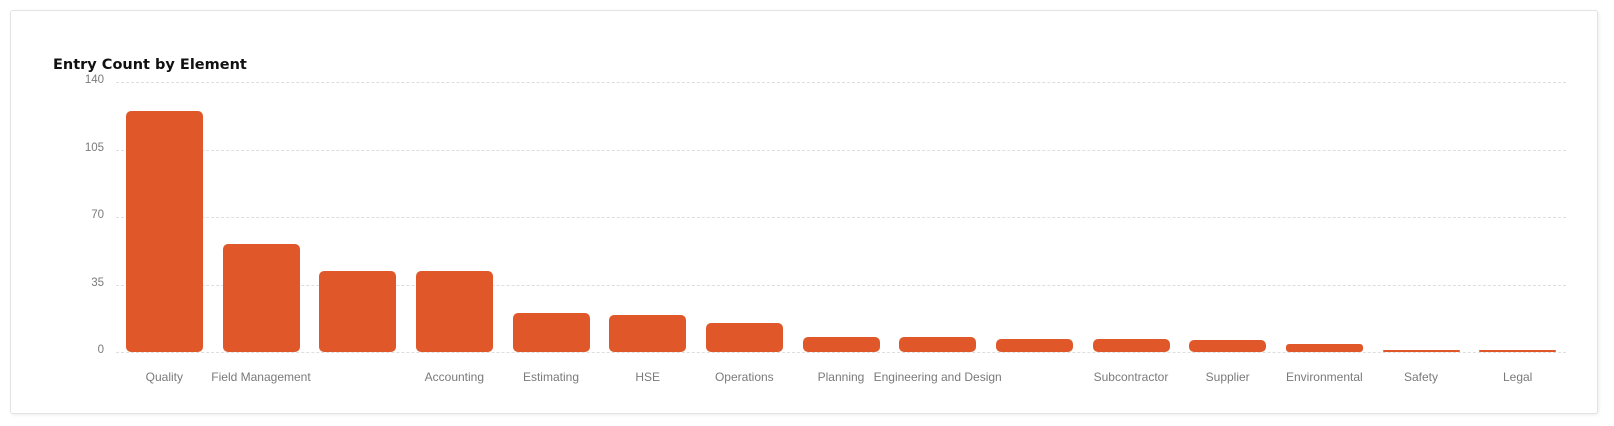 The height and width of the screenshot is (426, 1614). I want to click on x-tick-label: Planning, so click(841, 377).